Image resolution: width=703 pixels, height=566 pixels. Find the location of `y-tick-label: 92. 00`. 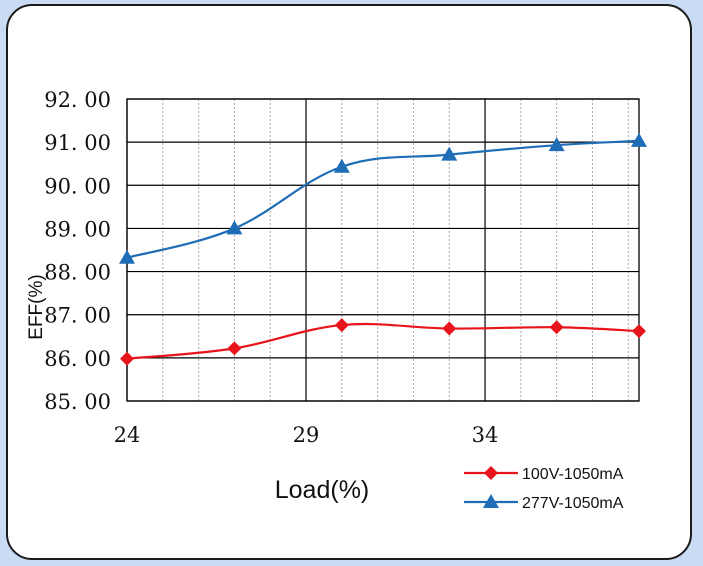

y-tick-label: 92. 00 is located at coordinates (77, 100).